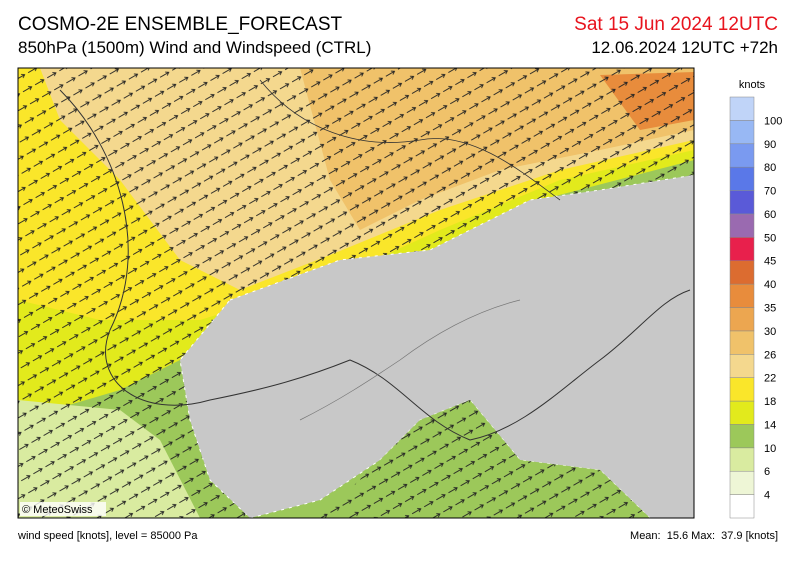 Image resolution: width=800 pixels, height=561 pixels. I want to click on colorbar-label: 14, so click(770, 425).